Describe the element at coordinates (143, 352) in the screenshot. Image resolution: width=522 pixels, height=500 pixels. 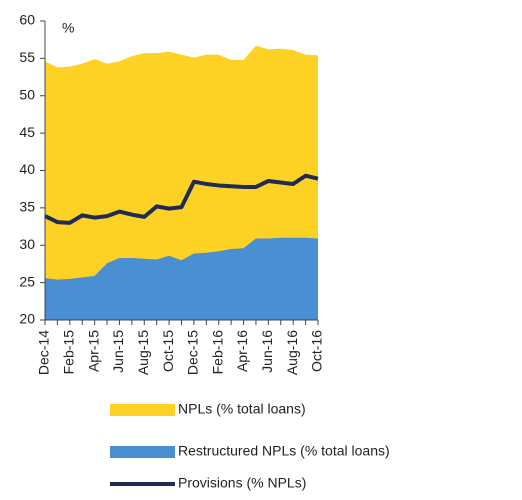
I see `x-tick-label: Aug-15` at that location.